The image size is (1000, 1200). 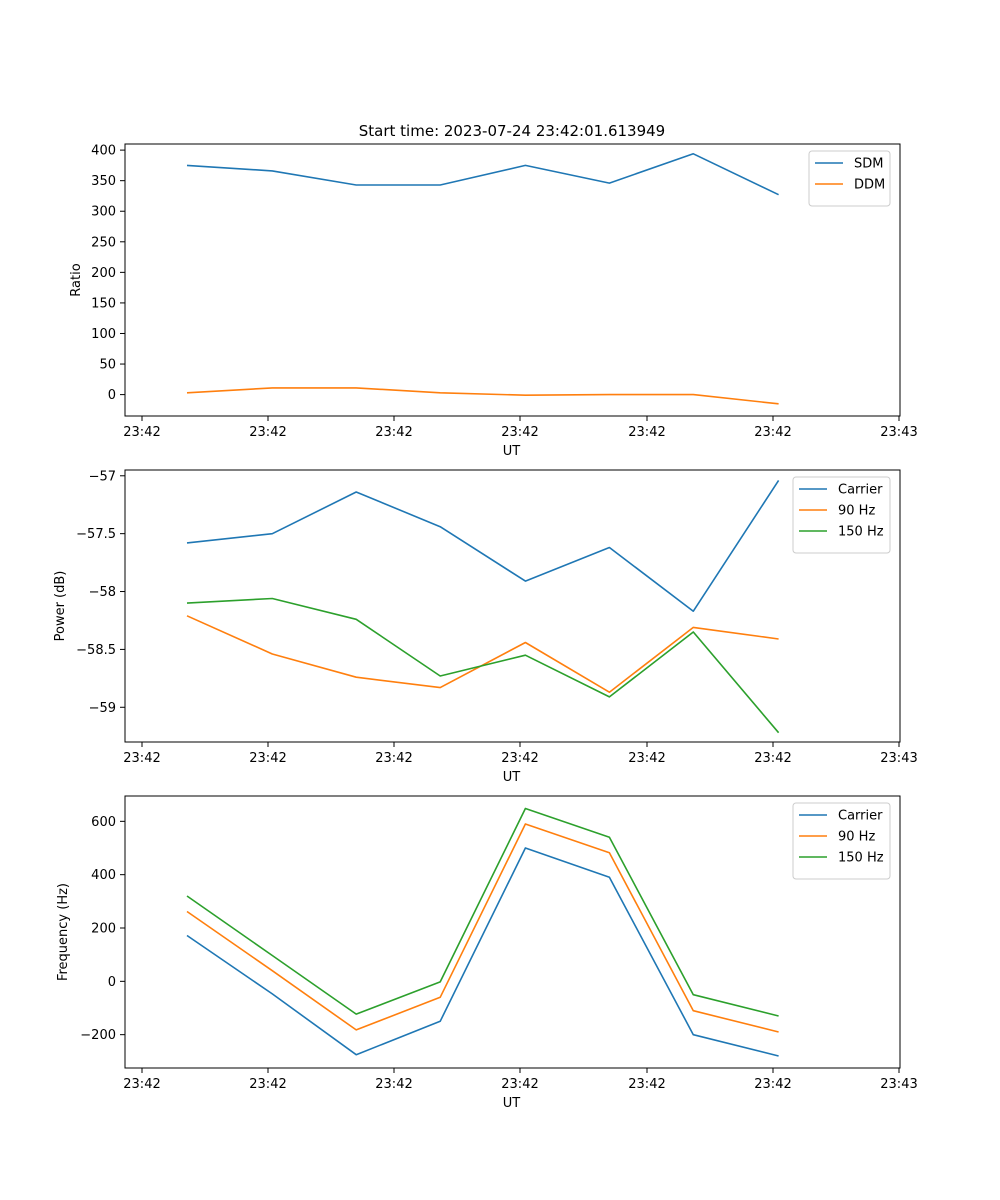 I want to click on y-tick-label: 600, so click(x=103, y=822).